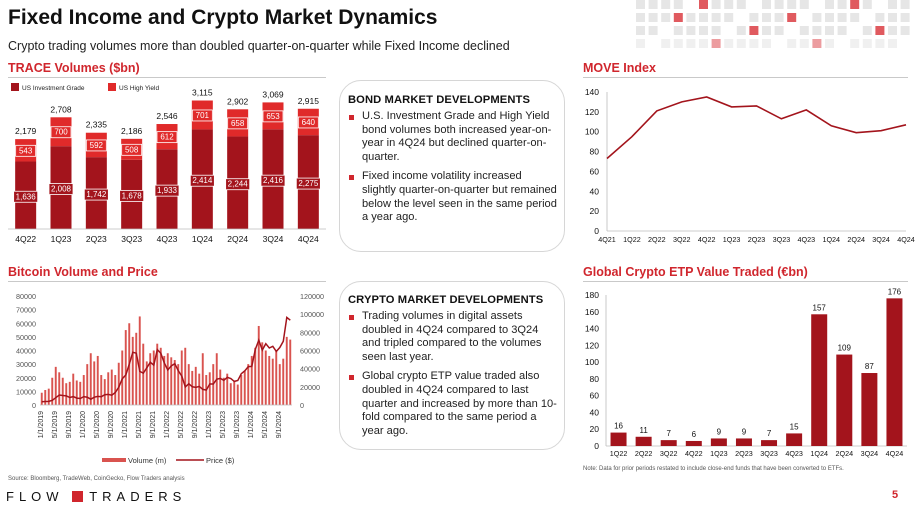 This screenshot has height=514, width=915. I want to click on x-tick-label: 1Q24, so click(819, 453).